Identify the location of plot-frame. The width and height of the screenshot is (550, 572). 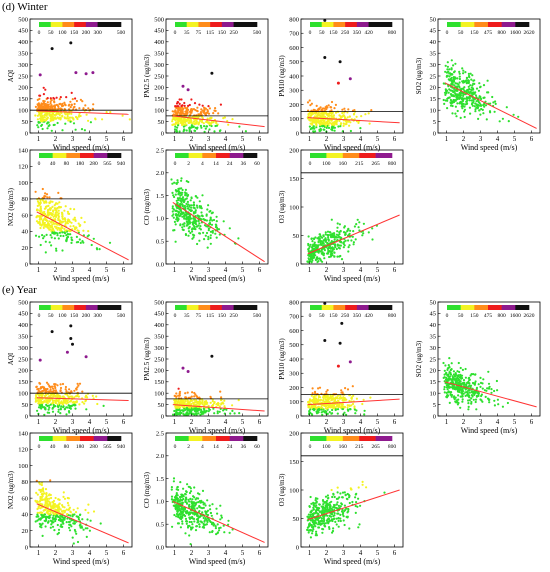
(217, 207).